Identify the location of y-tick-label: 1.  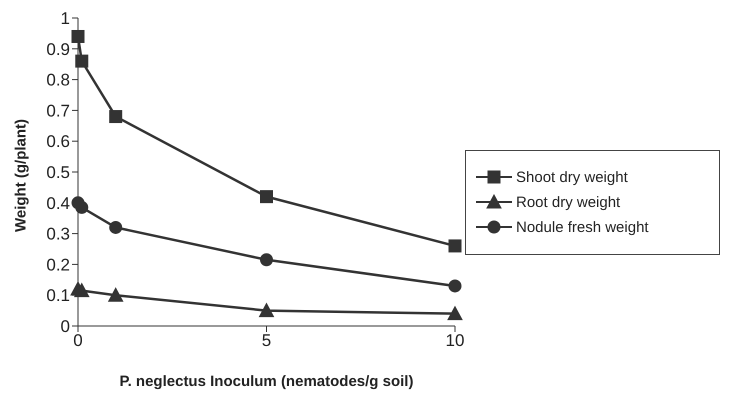
(65, 18).